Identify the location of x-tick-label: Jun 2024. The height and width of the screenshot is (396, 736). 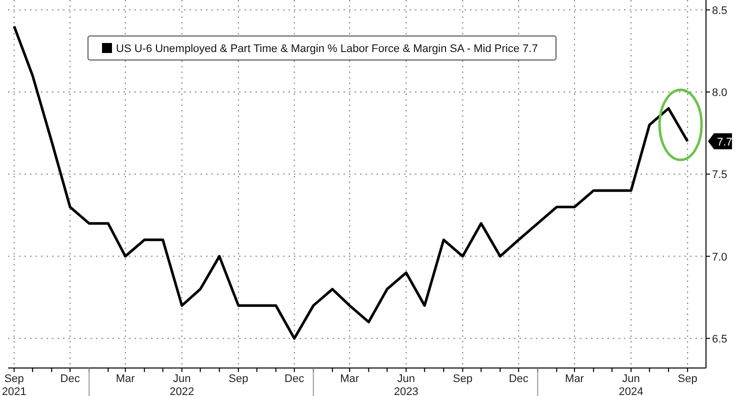
(631, 384).